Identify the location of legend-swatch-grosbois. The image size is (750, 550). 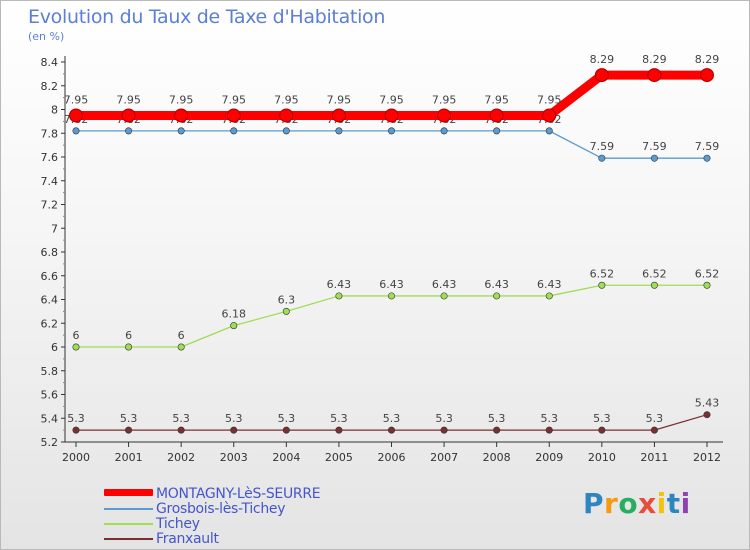
(128, 509).